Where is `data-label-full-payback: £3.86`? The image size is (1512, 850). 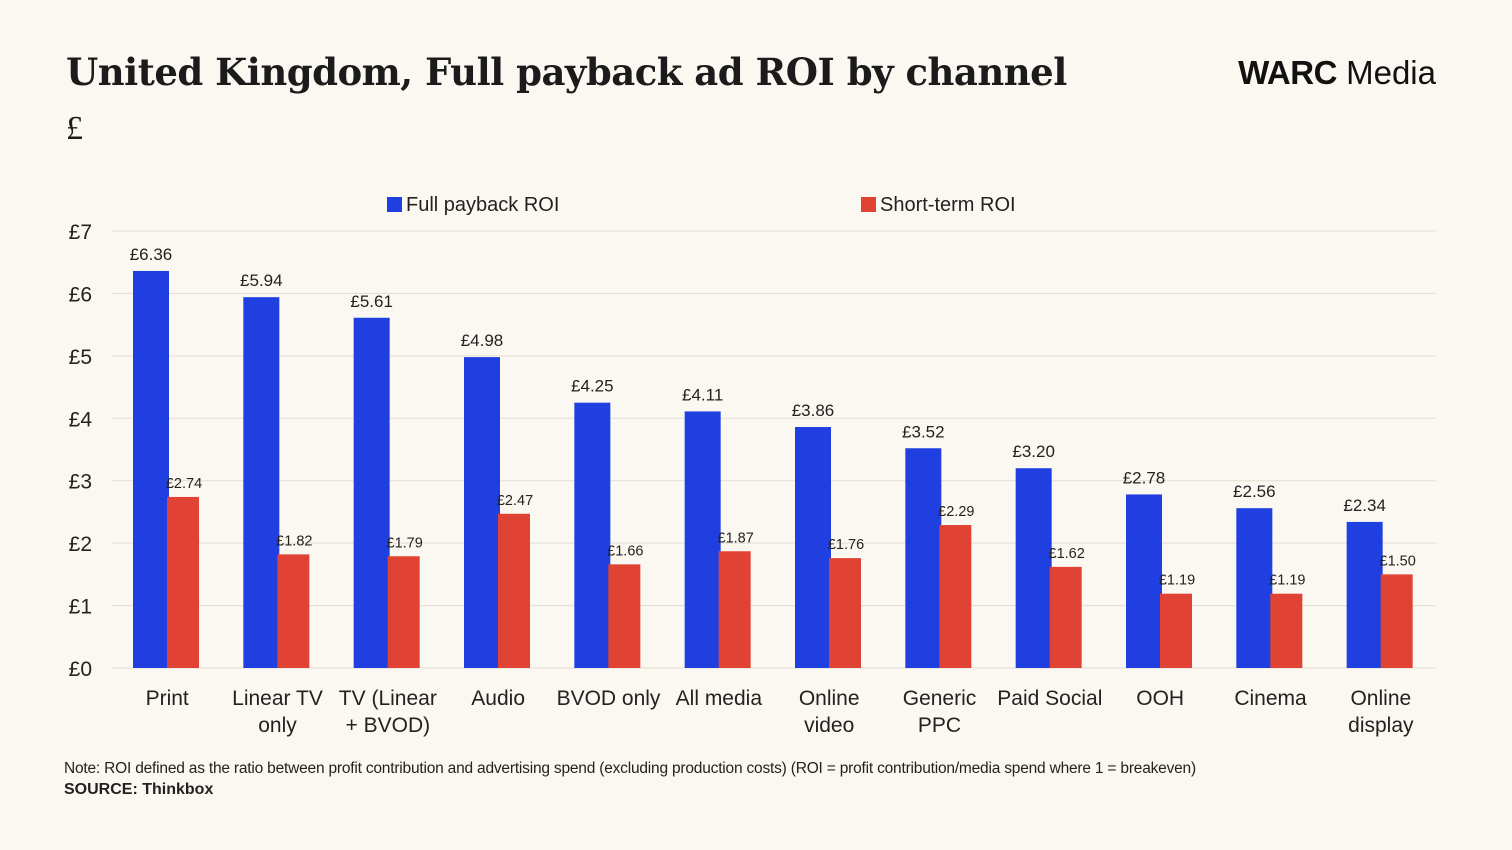 data-label-full-payback: £3.86 is located at coordinates (813, 410).